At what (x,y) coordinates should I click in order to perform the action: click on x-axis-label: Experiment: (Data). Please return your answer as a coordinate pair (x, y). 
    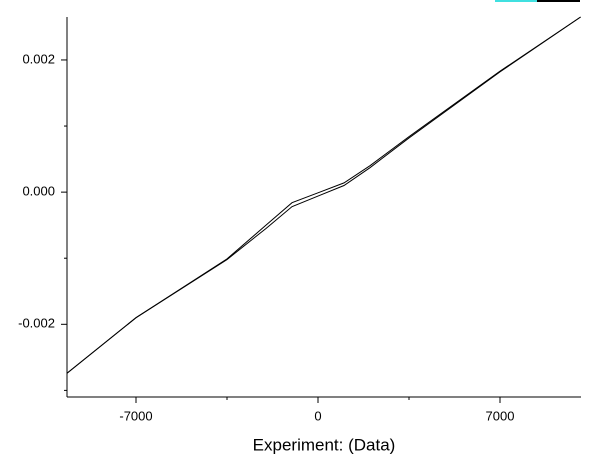
    Looking at the image, I should click on (324, 444).